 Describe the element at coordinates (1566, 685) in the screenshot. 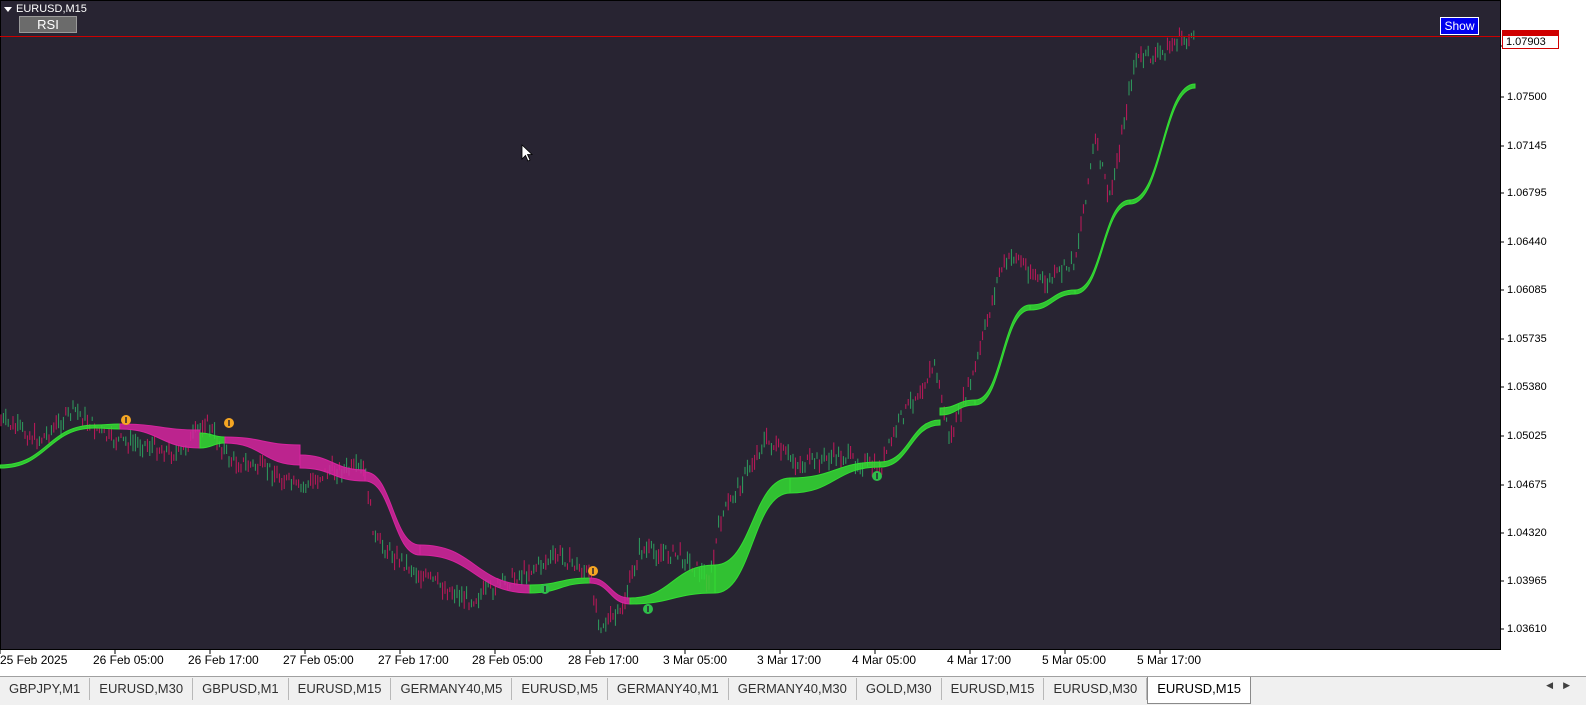

I see `scroll-right-icon: ▶` at that location.